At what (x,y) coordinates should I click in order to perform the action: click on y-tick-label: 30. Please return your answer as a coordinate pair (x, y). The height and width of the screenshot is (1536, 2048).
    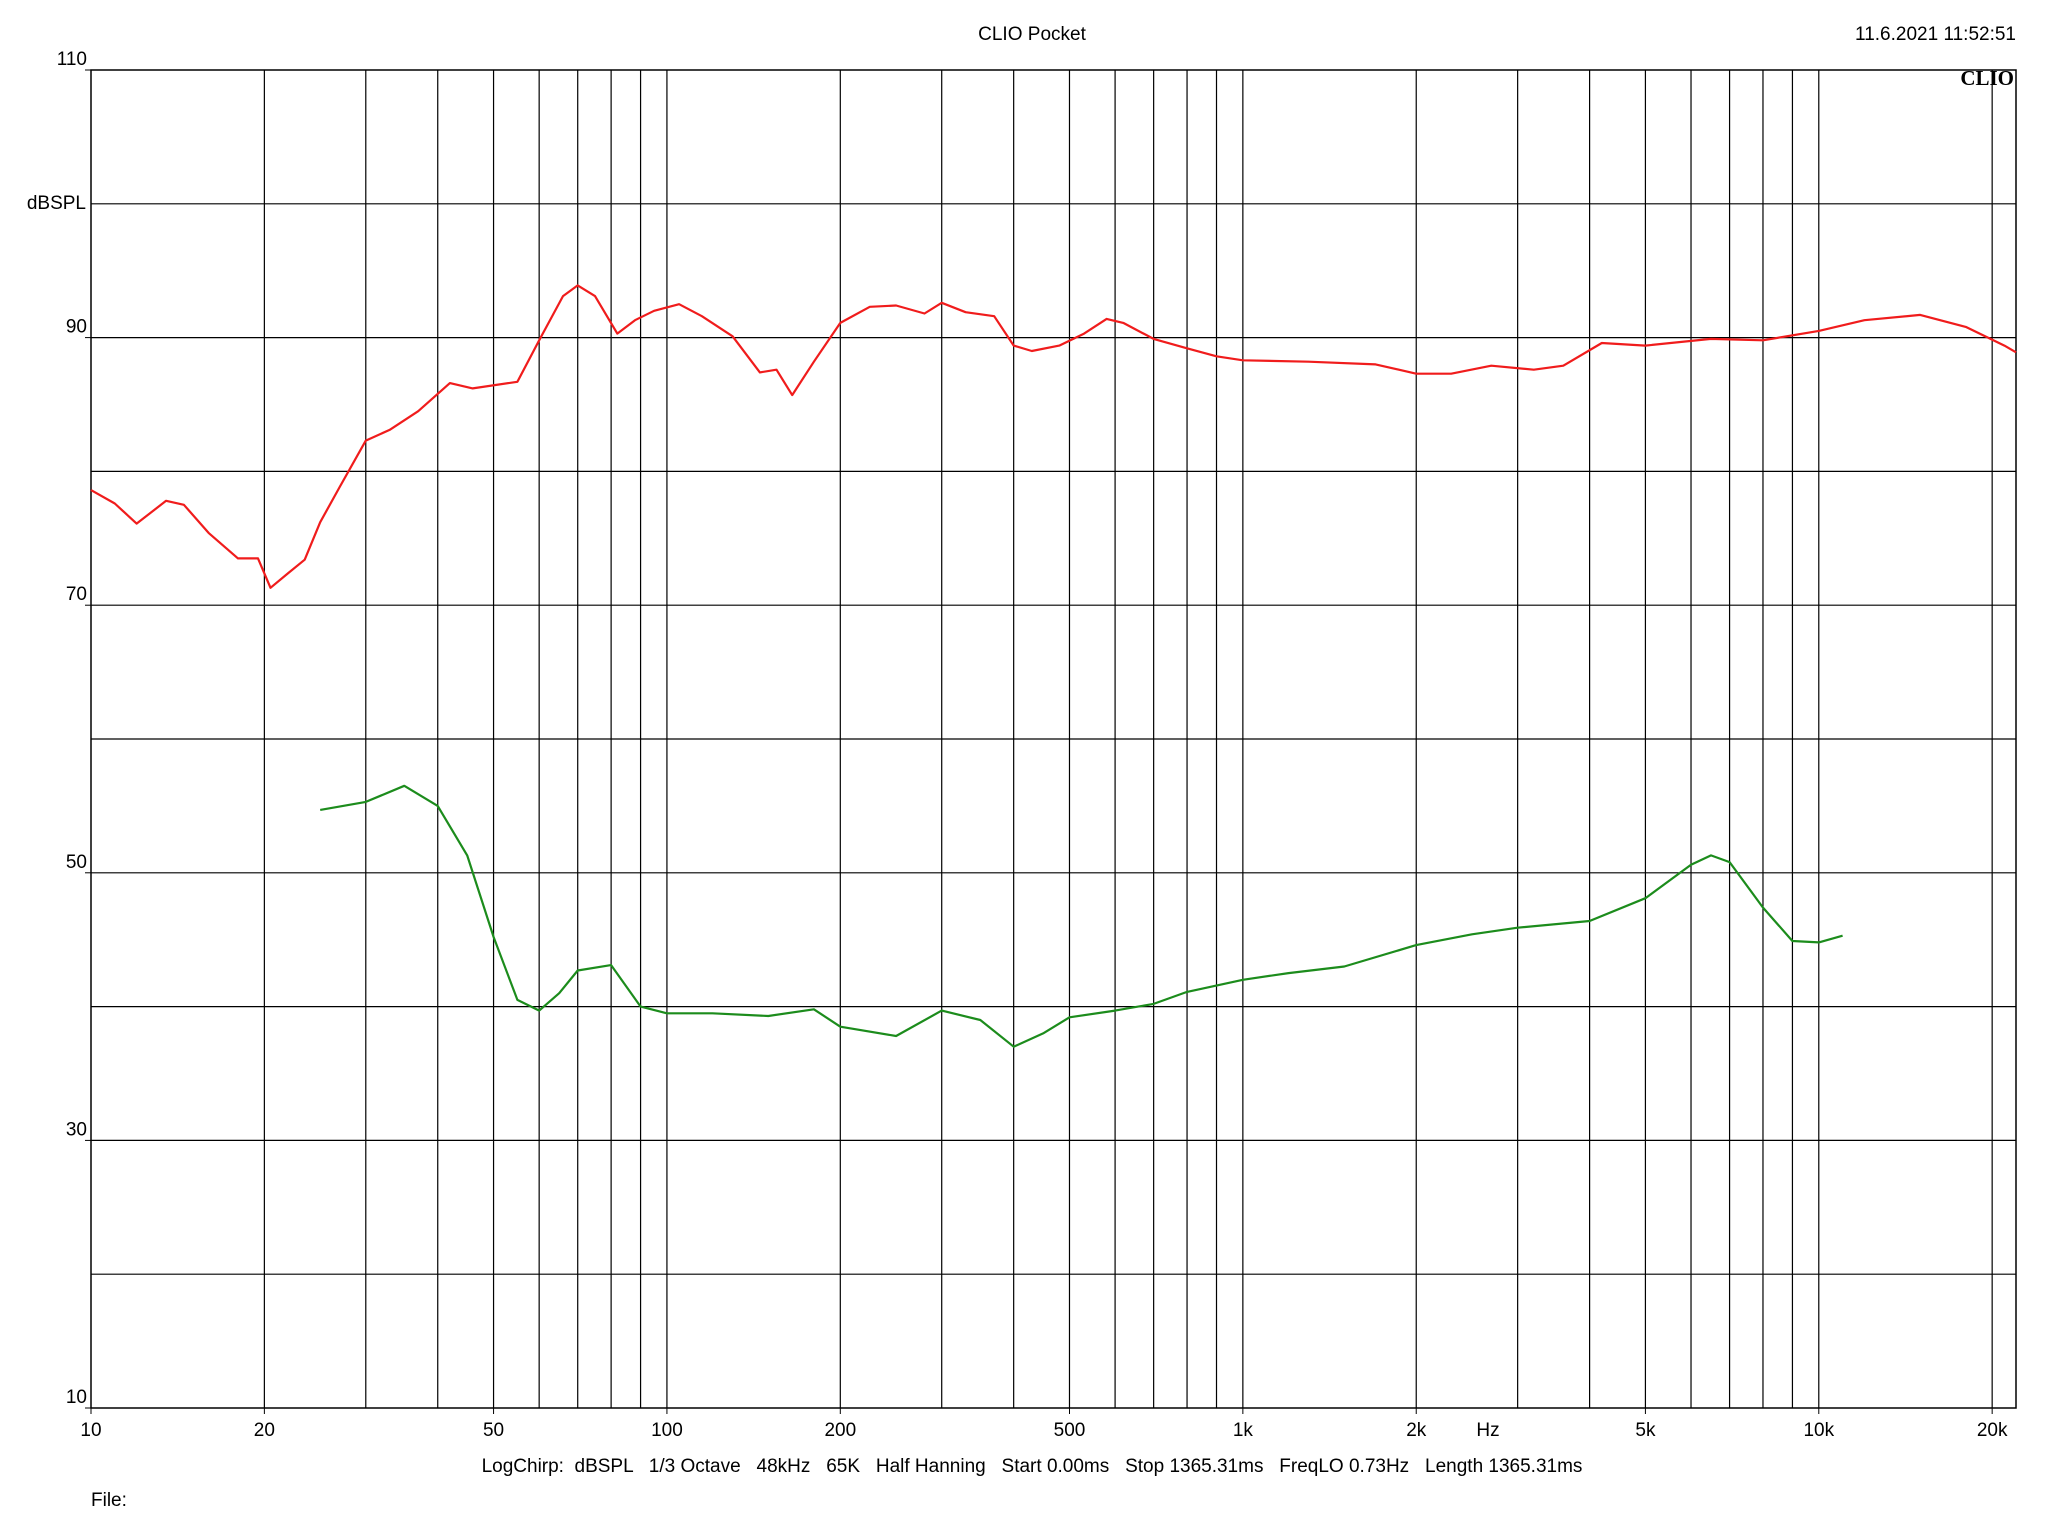
    Looking at the image, I should click on (76, 1129).